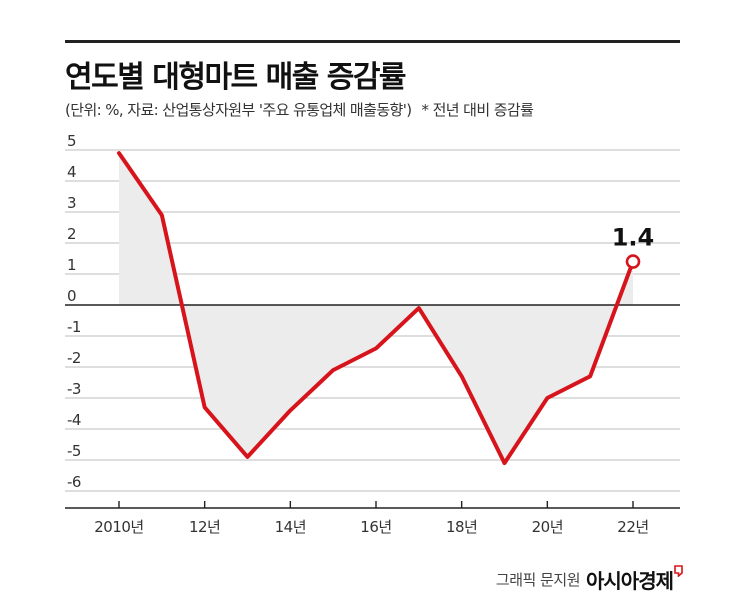 The image size is (745, 600). I want to click on y-tick-label: -5, so click(74, 451).